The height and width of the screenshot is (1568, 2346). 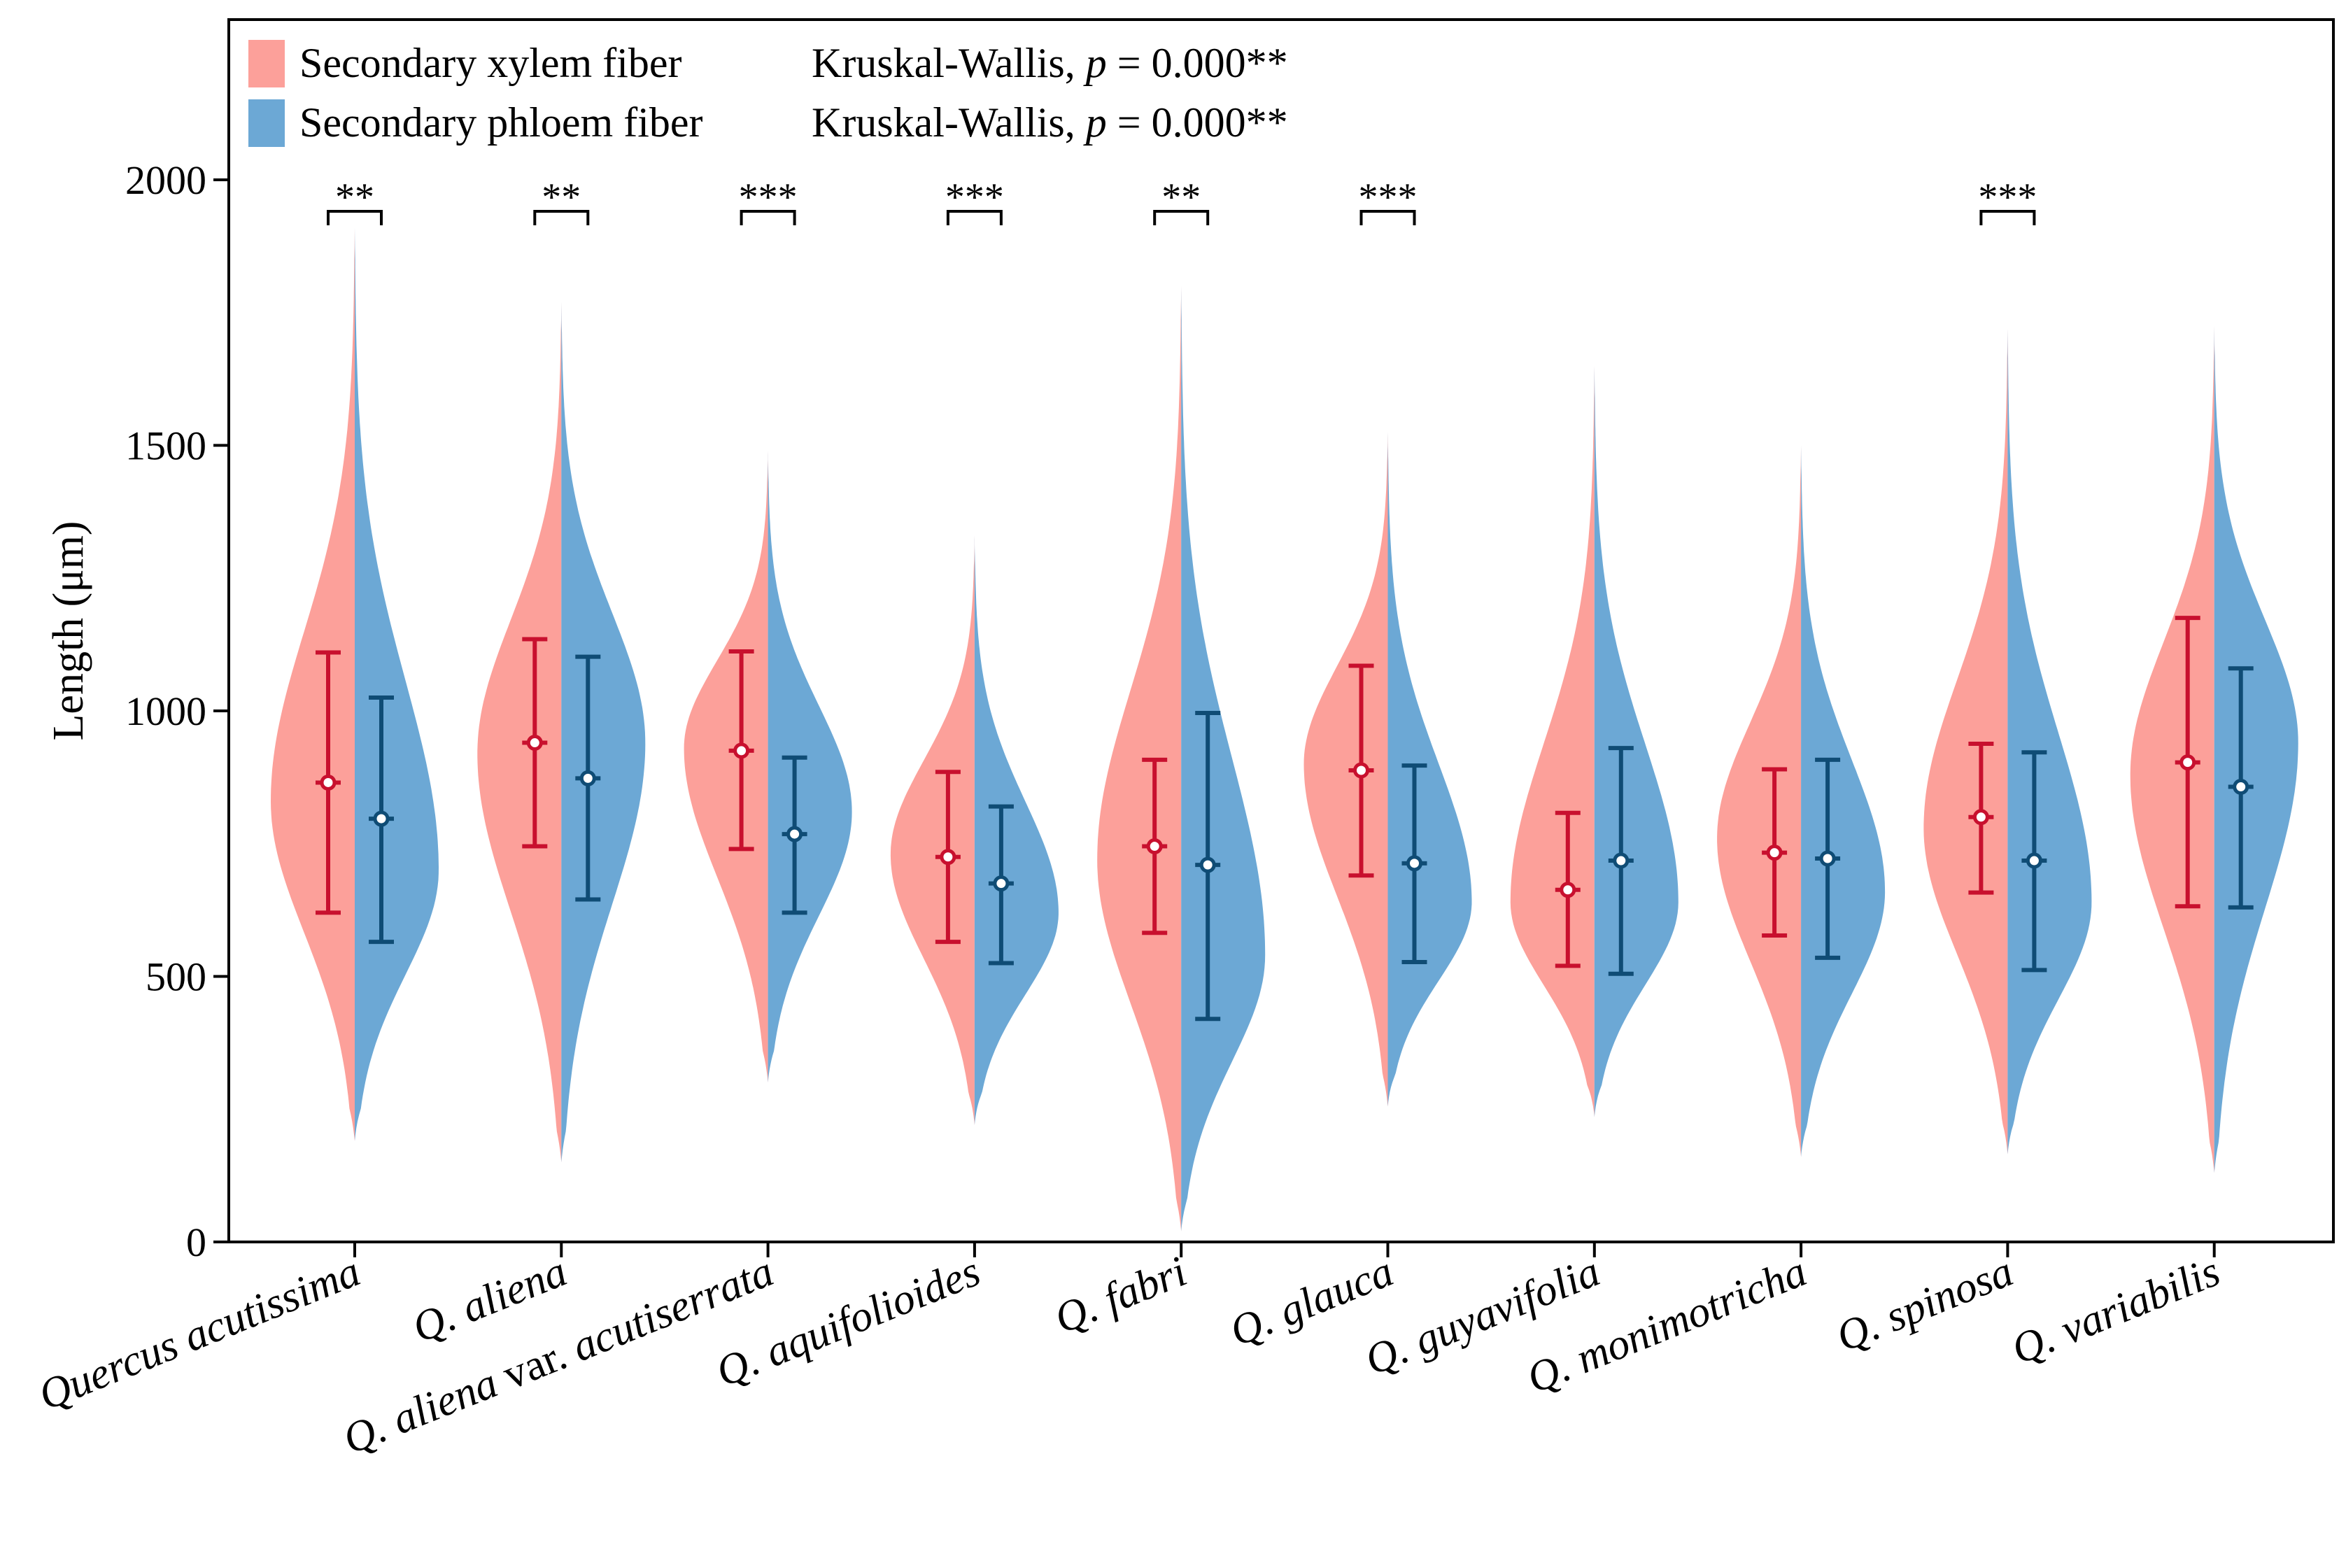 I want to click on y-tick-label-2: 1000, so click(x=165, y=711).